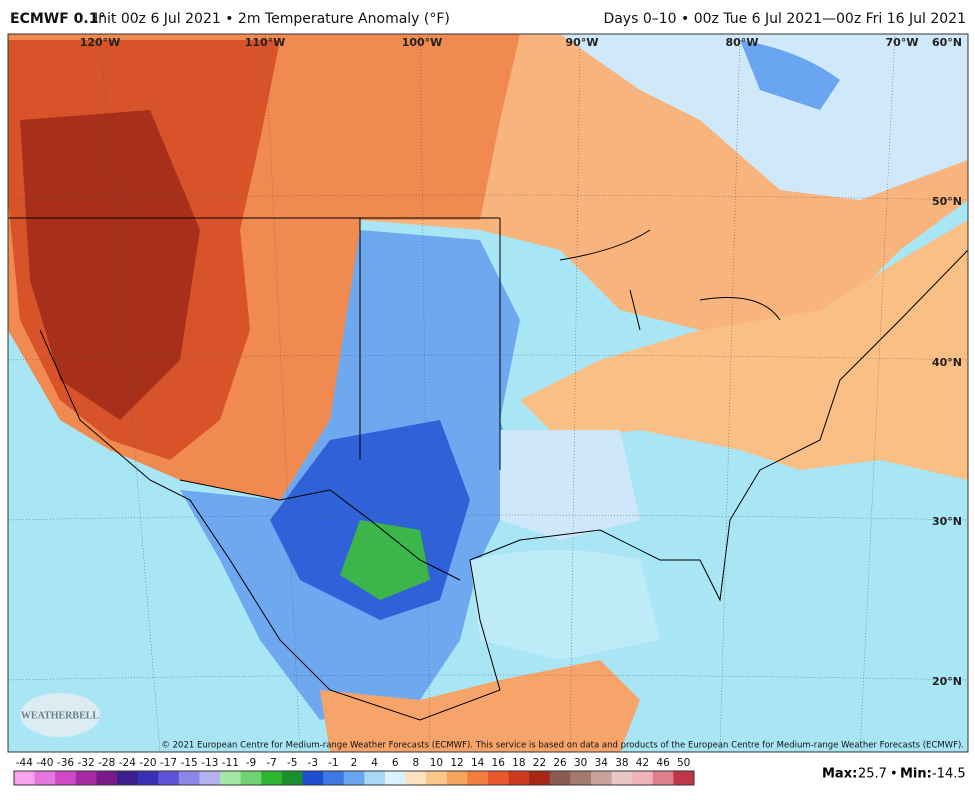  I want to click on logo: WEATHERBELL, so click(60, 715).